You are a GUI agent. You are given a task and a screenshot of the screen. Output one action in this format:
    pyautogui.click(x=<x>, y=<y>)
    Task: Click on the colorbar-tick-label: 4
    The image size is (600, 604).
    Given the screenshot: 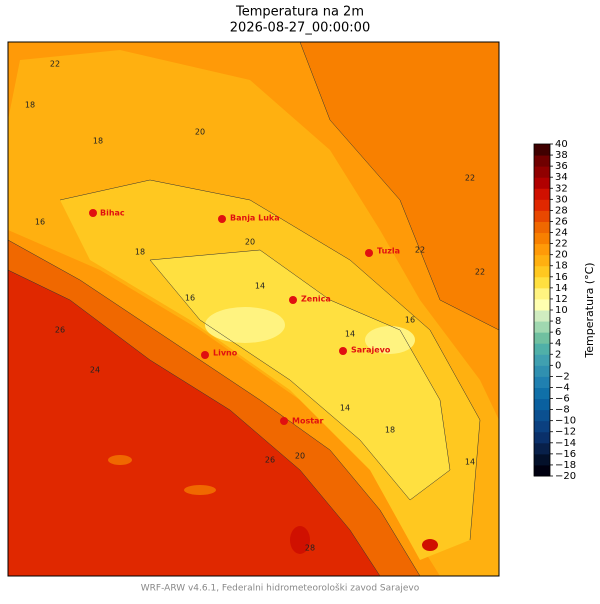 What is the action you would take?
    pyautogui.click(x=558, y=343)
    